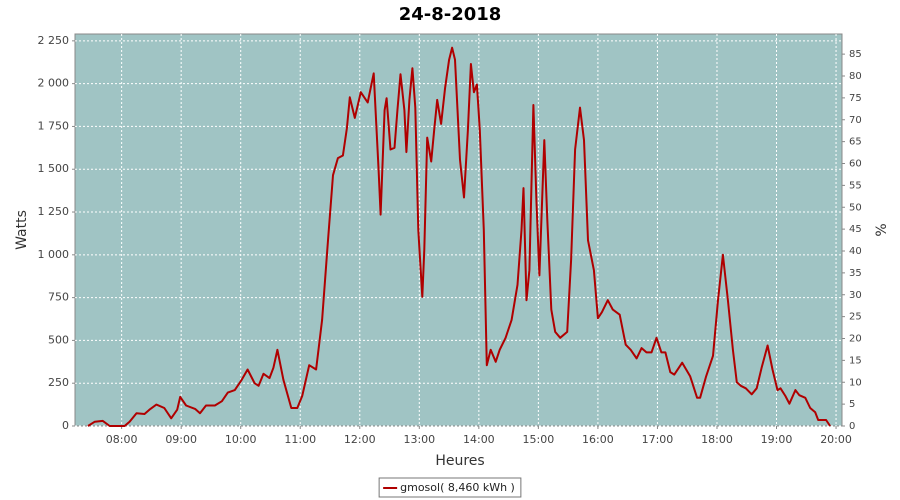 Image resolution: width=900 pixels, height=500 pixels. I want to click on y-tick-label: 1 250, so click(54, 211).